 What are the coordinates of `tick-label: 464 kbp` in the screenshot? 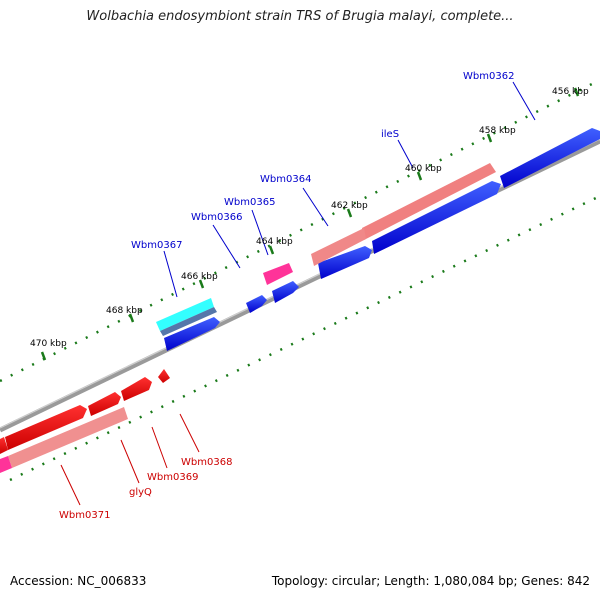 It's located at (274, 242).